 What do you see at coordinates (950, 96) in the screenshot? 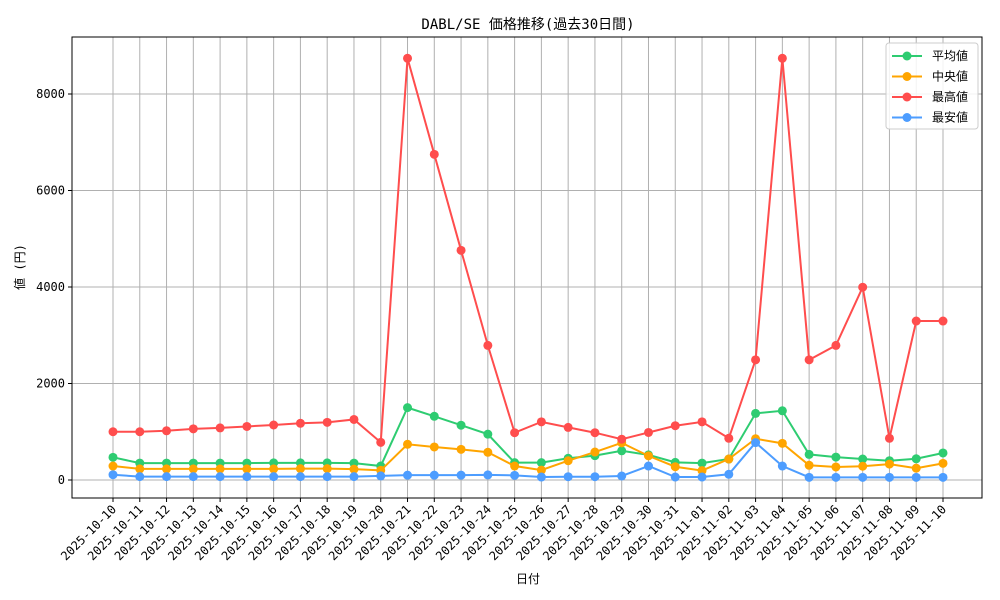
I see `legend-label: 最高値` at bounding box center [950, 96].